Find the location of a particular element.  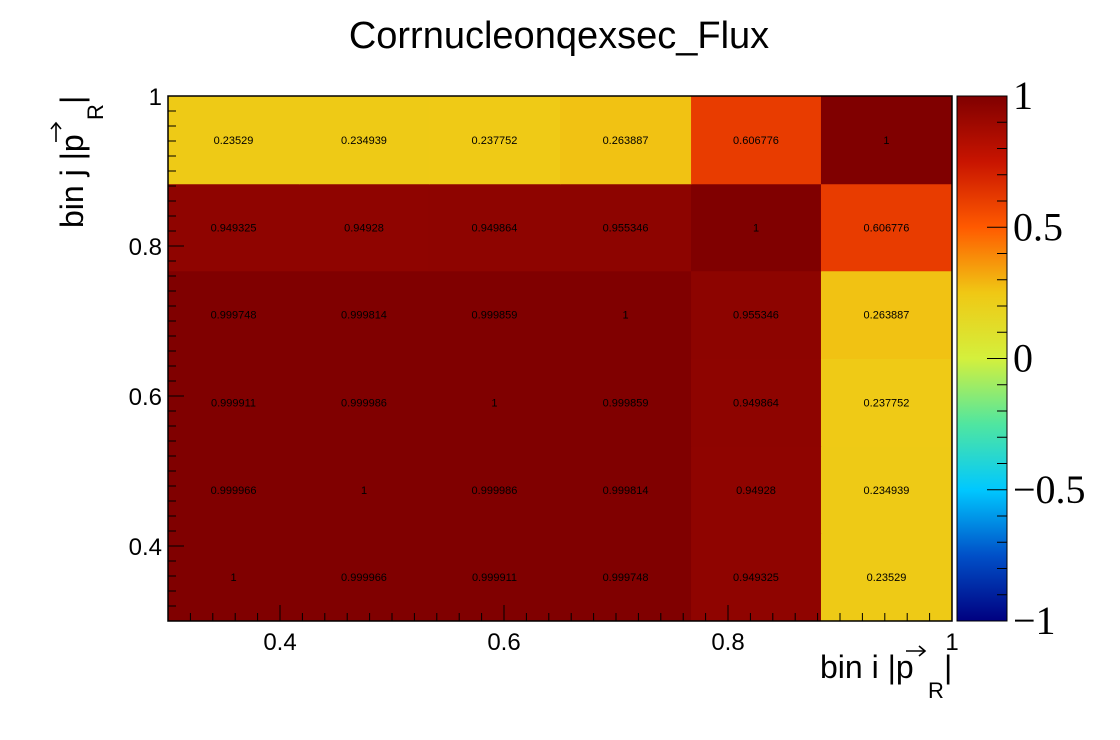

x-axis-ticks: 0.4 0.6 0.8 1 is located at coordinates (563, 630).